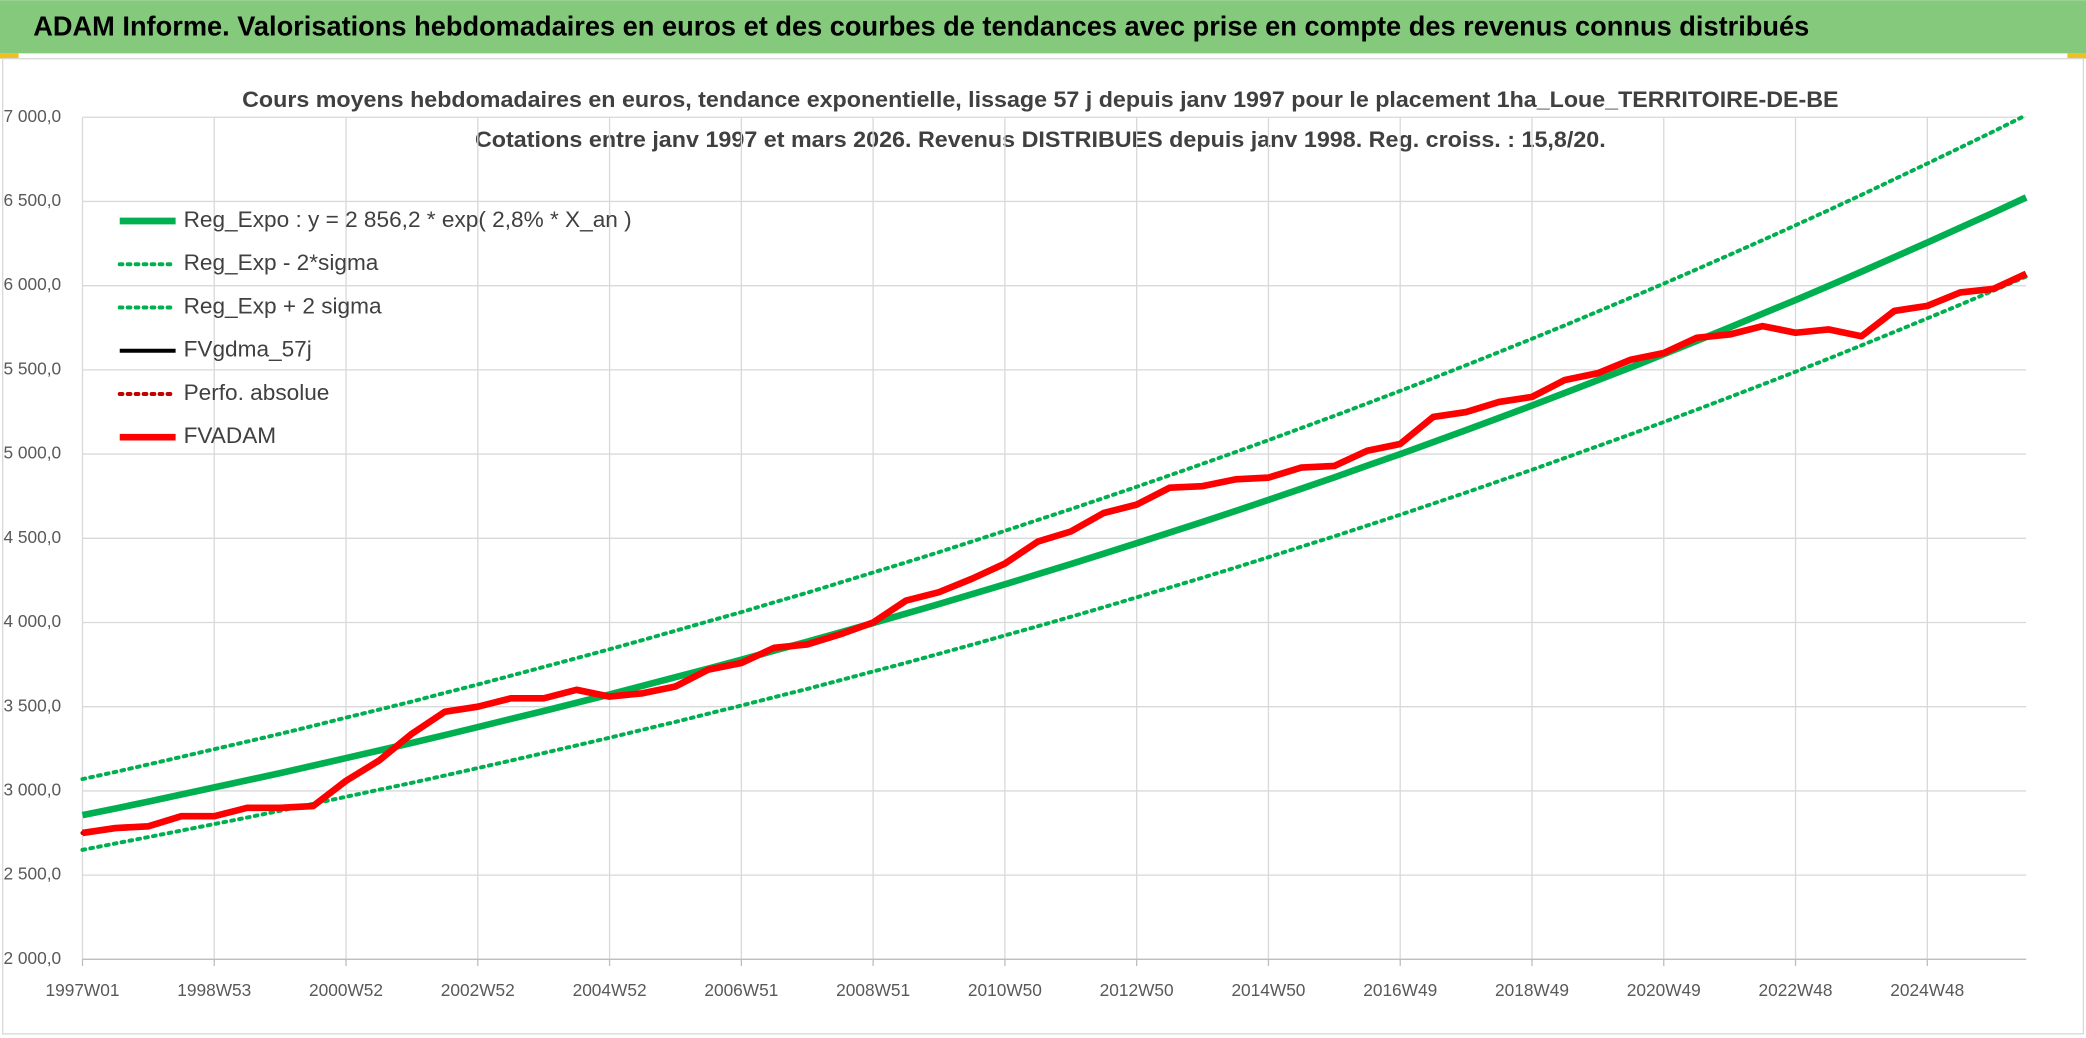 This screenshot has width=2086, height=1038. Describe the element at coordinates (82, 990) in the screenshot. I see `x-tick-label: 1997W01` at that location.